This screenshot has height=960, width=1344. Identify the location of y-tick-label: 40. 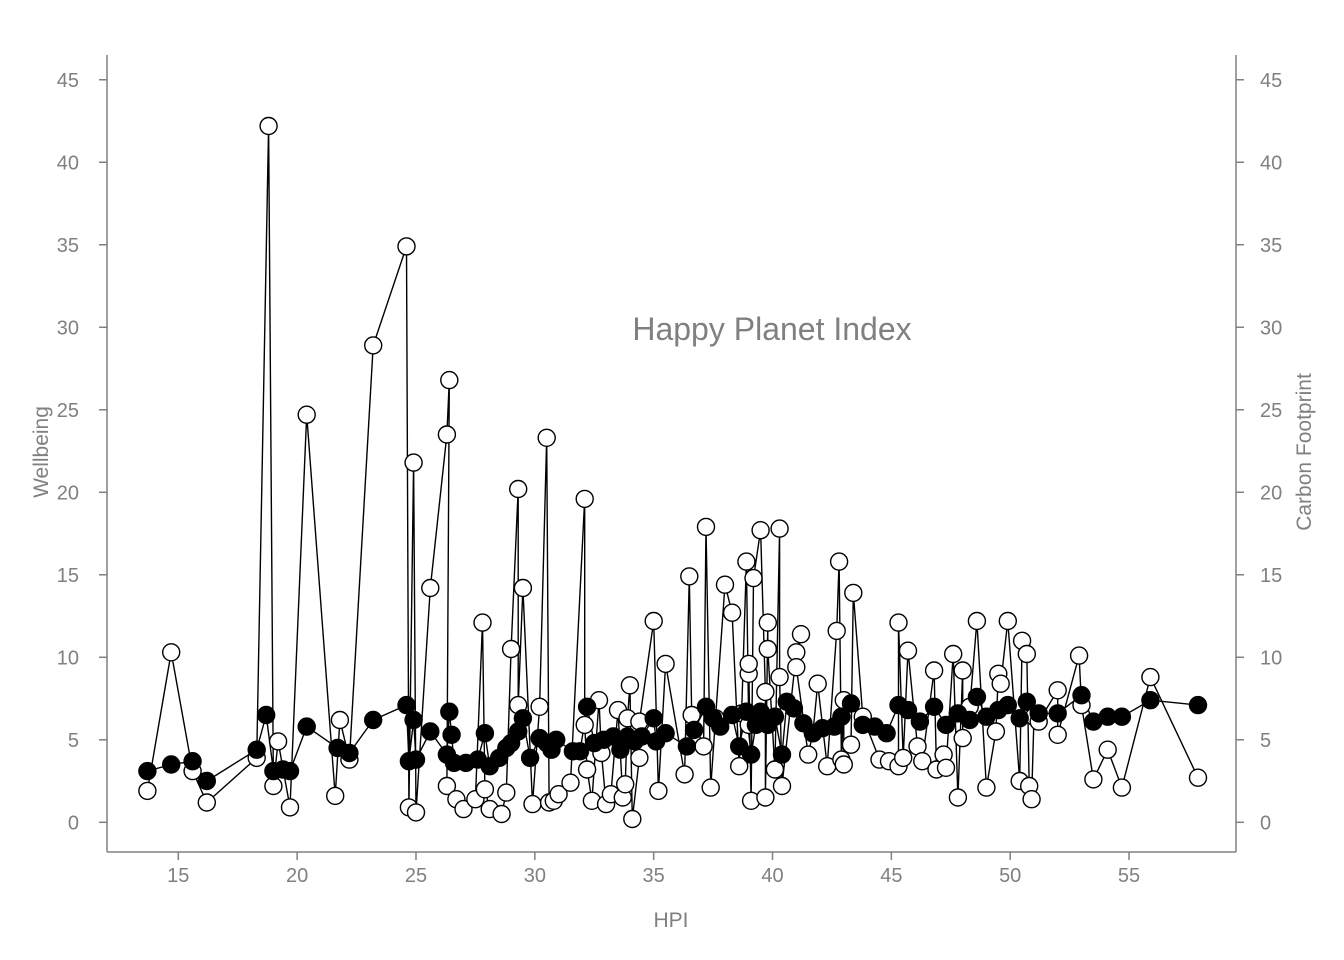
(68, 163).